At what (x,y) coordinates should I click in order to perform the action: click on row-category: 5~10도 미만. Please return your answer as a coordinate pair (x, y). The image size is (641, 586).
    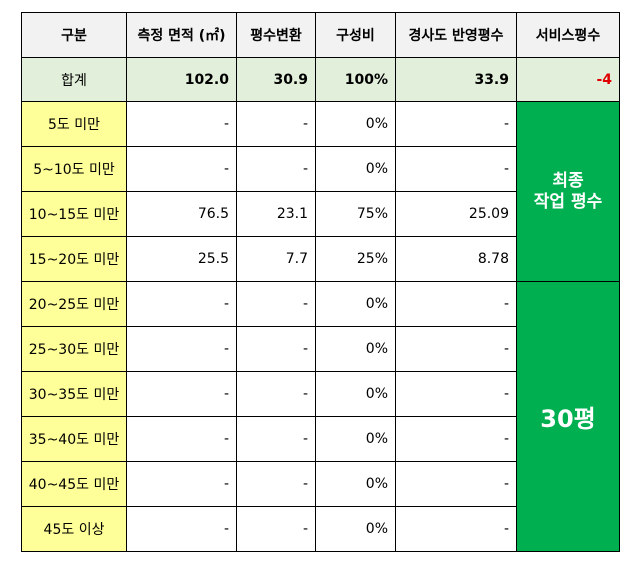
    Looking at the image, I should click on (74, 169).